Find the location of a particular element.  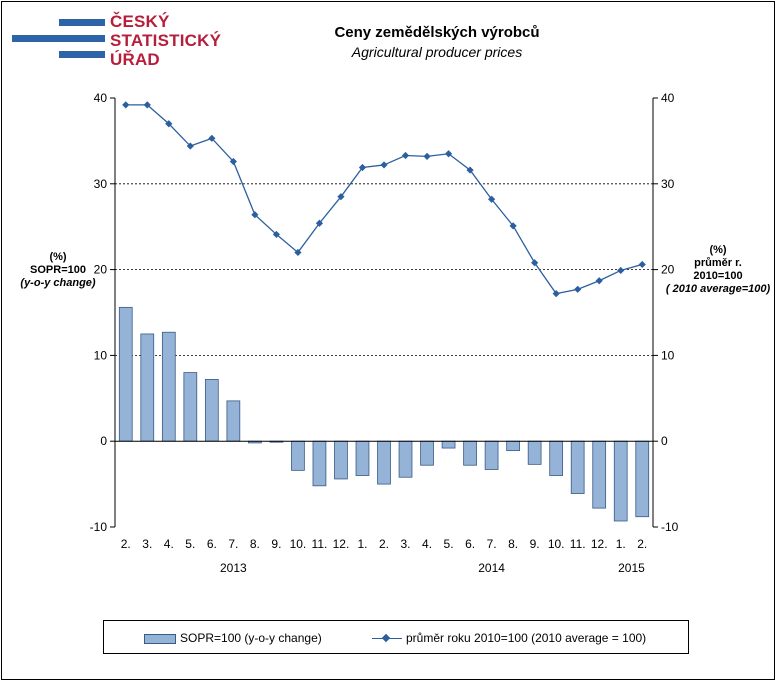

legend-item-bars: SOPR=100 (y-o-y change) is located at coordinates (233, 638).